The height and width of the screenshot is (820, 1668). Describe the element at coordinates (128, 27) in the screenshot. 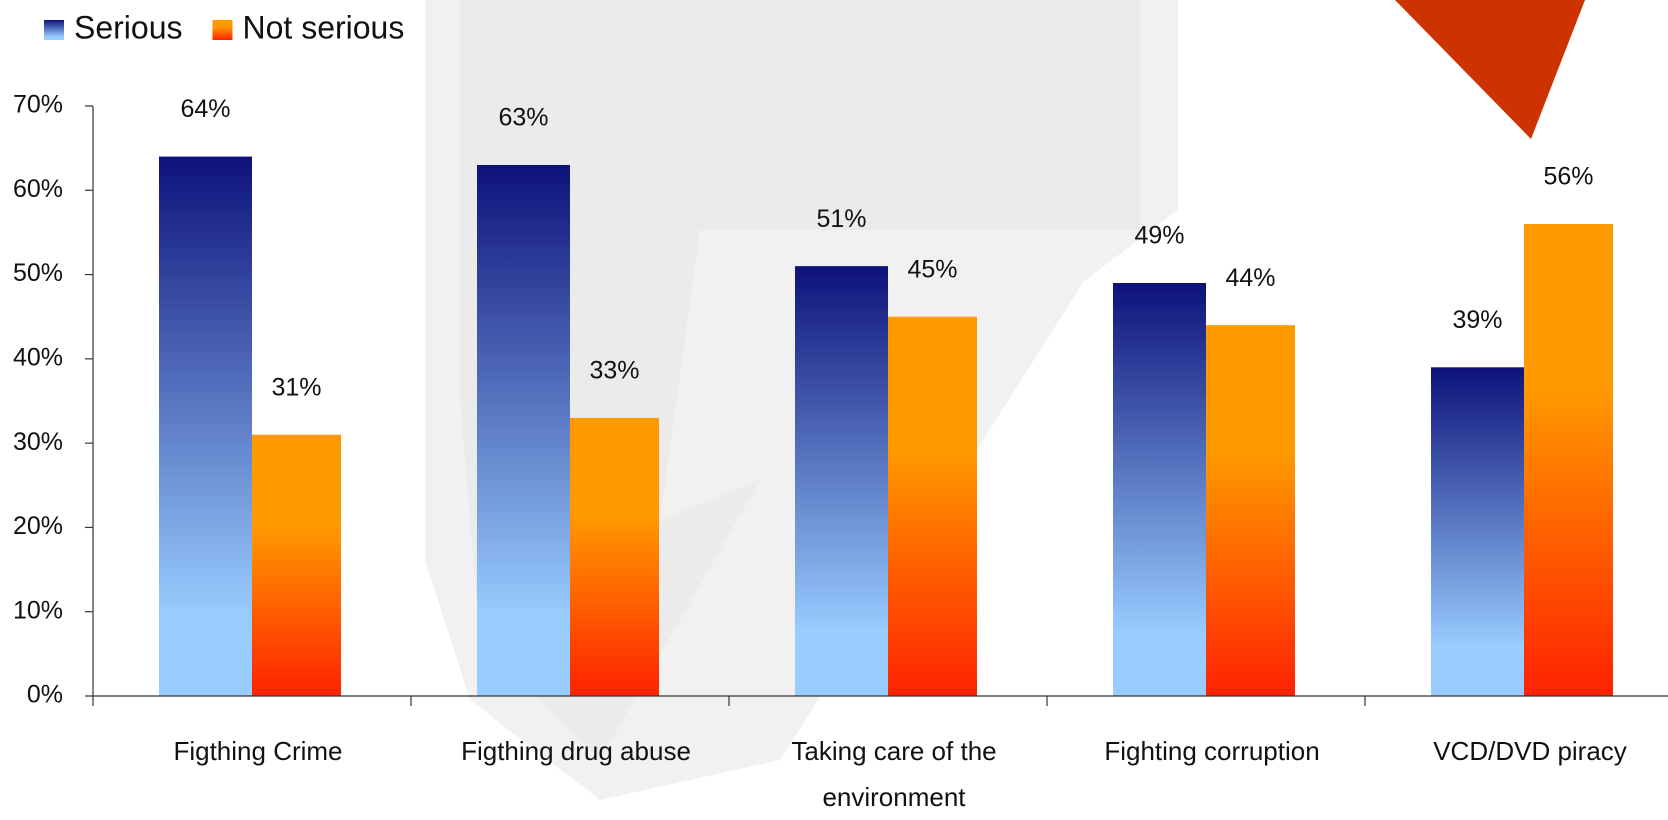

I see `legend-label: Serious` at that location.